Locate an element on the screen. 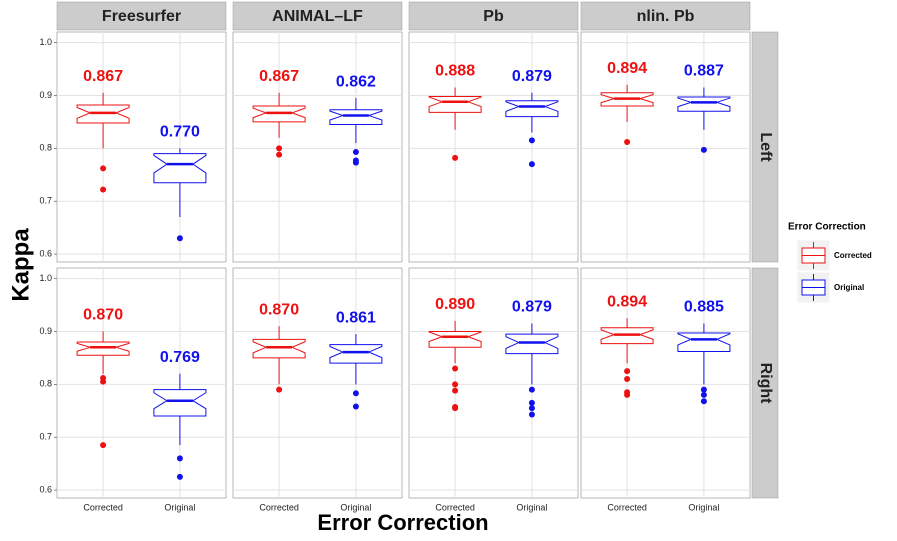 The image size is (897, 541). strip-label: ANIMAL–LF is located at coordinates (317, 16).